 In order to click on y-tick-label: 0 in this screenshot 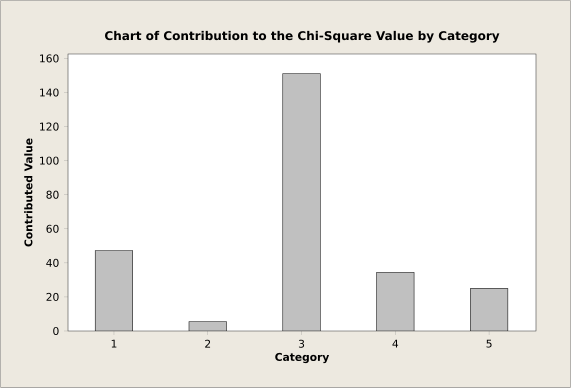, I will do `click(56, 331)`.